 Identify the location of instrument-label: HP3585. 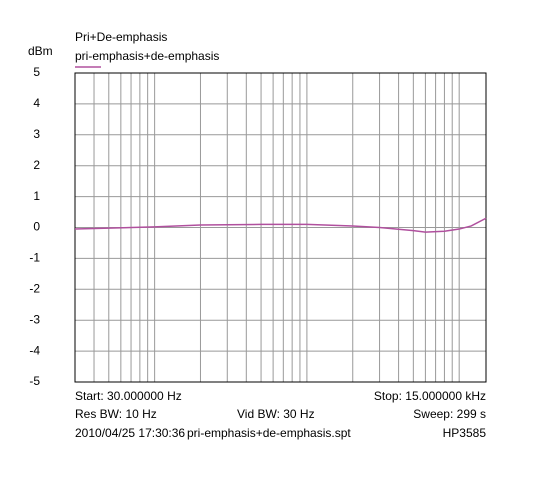
(465, 433).